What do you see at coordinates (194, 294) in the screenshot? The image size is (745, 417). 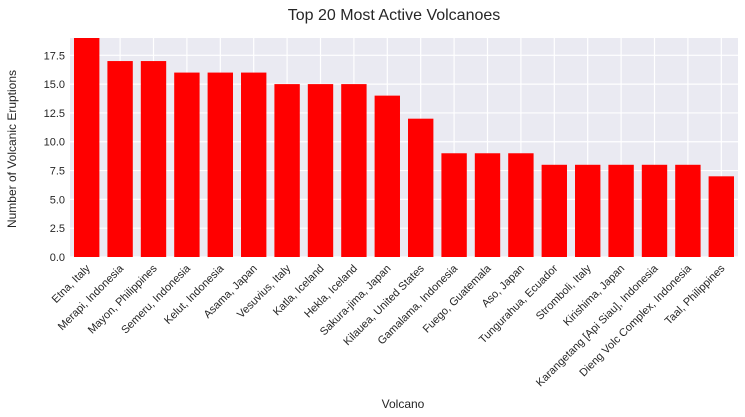 I see `x-tick-label: Kelut, Indonesia` at bounding box center [194, 294].